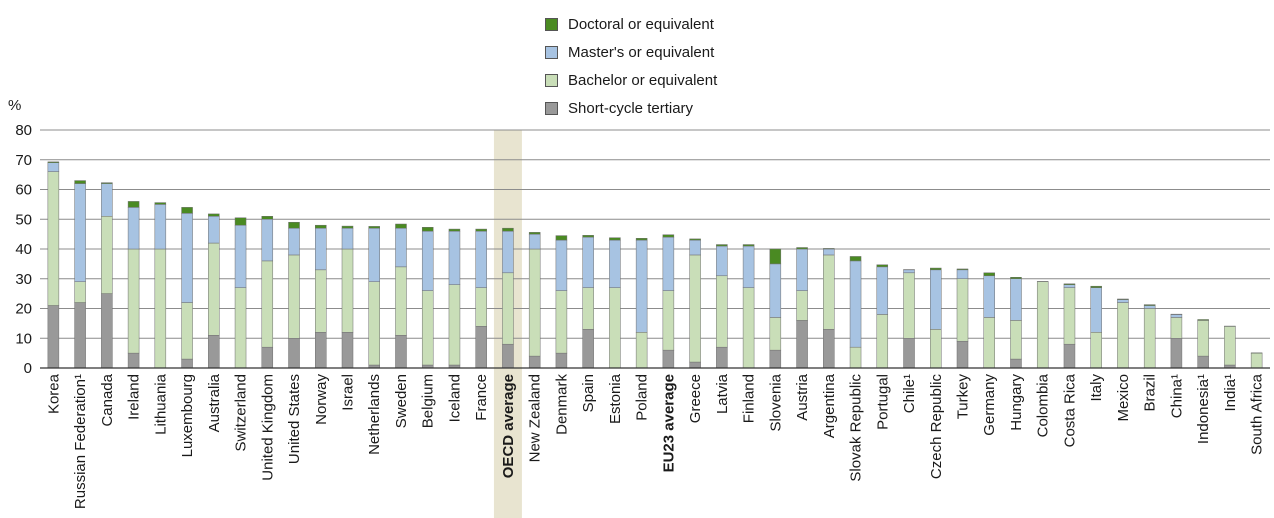  What do you see at coordinates (214, 402) in the screenshot?
I see `x-tick-label-6: Australia` at bounding box center [214, 402].